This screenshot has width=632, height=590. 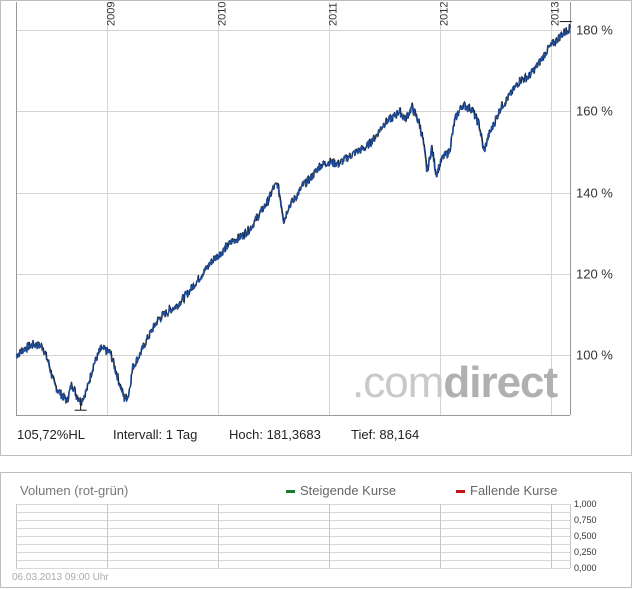 I want to click on legend-falling: Fallende Kurse, so click(x=506, y=490).